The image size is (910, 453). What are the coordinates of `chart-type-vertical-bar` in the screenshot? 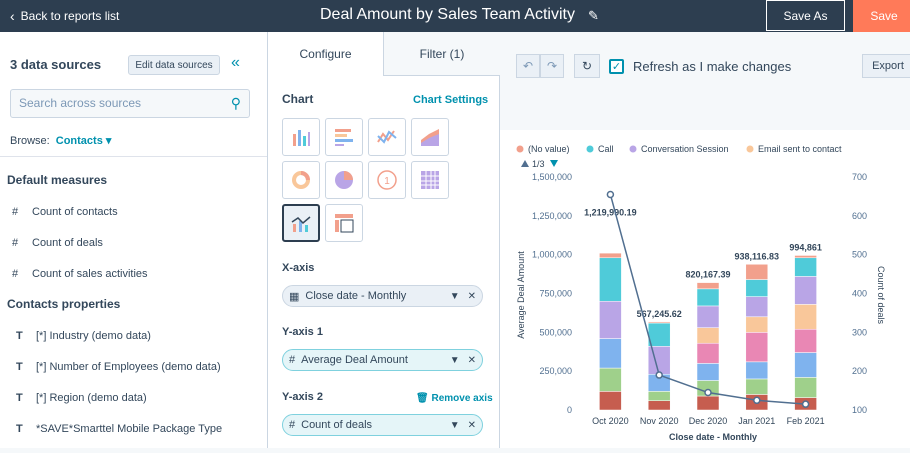 It's located at (301, 137).